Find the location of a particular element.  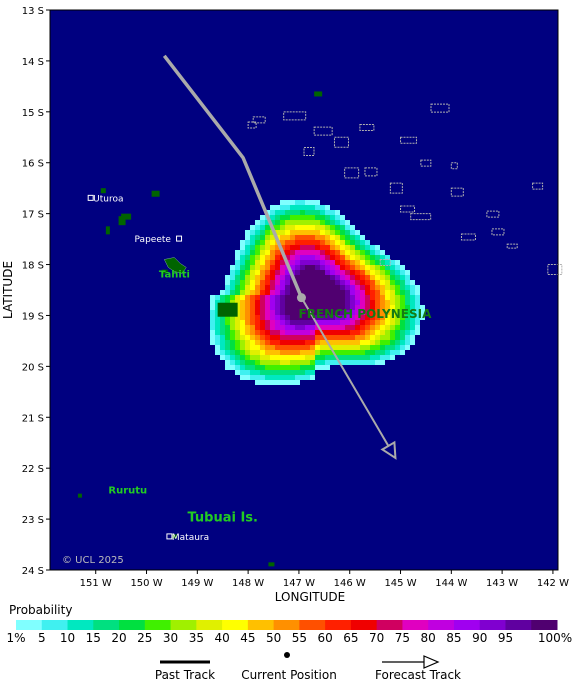

legend-level-label: 55 is located at coordinates (299, 638).